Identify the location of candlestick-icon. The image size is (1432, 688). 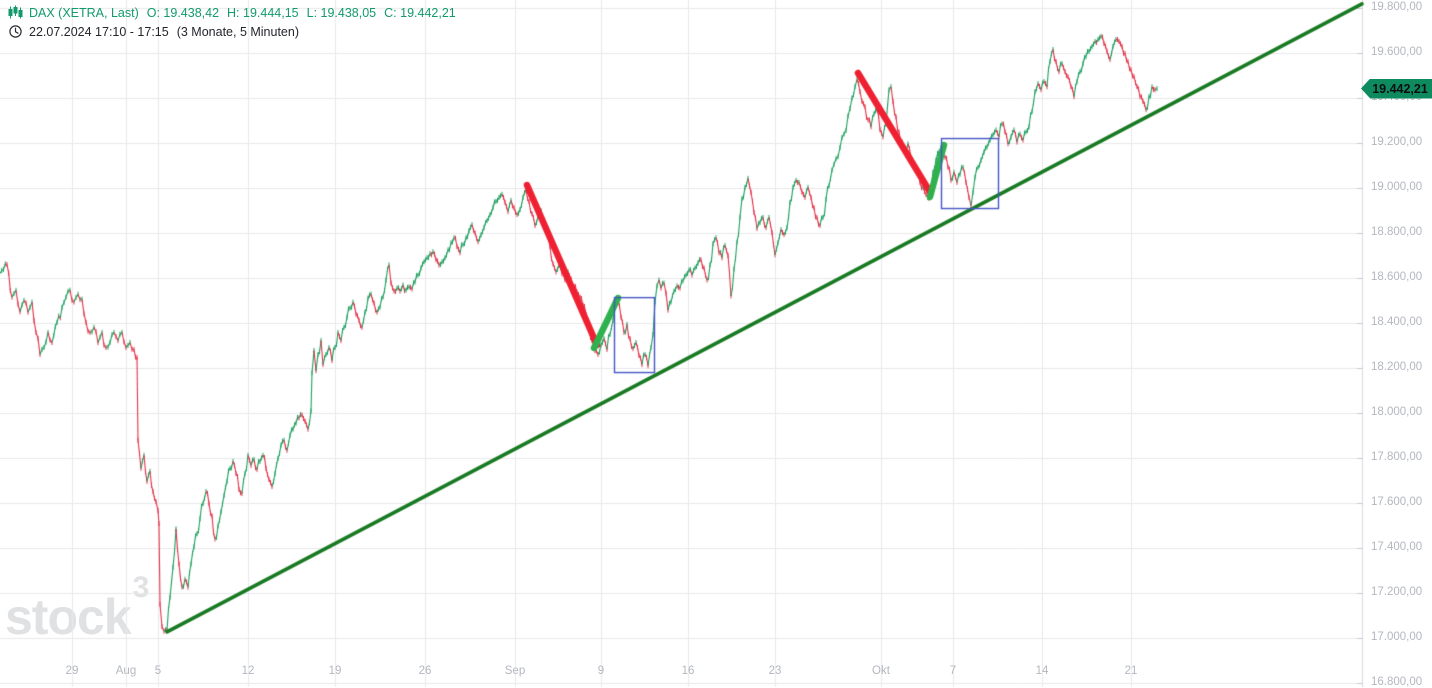
(15, 12).